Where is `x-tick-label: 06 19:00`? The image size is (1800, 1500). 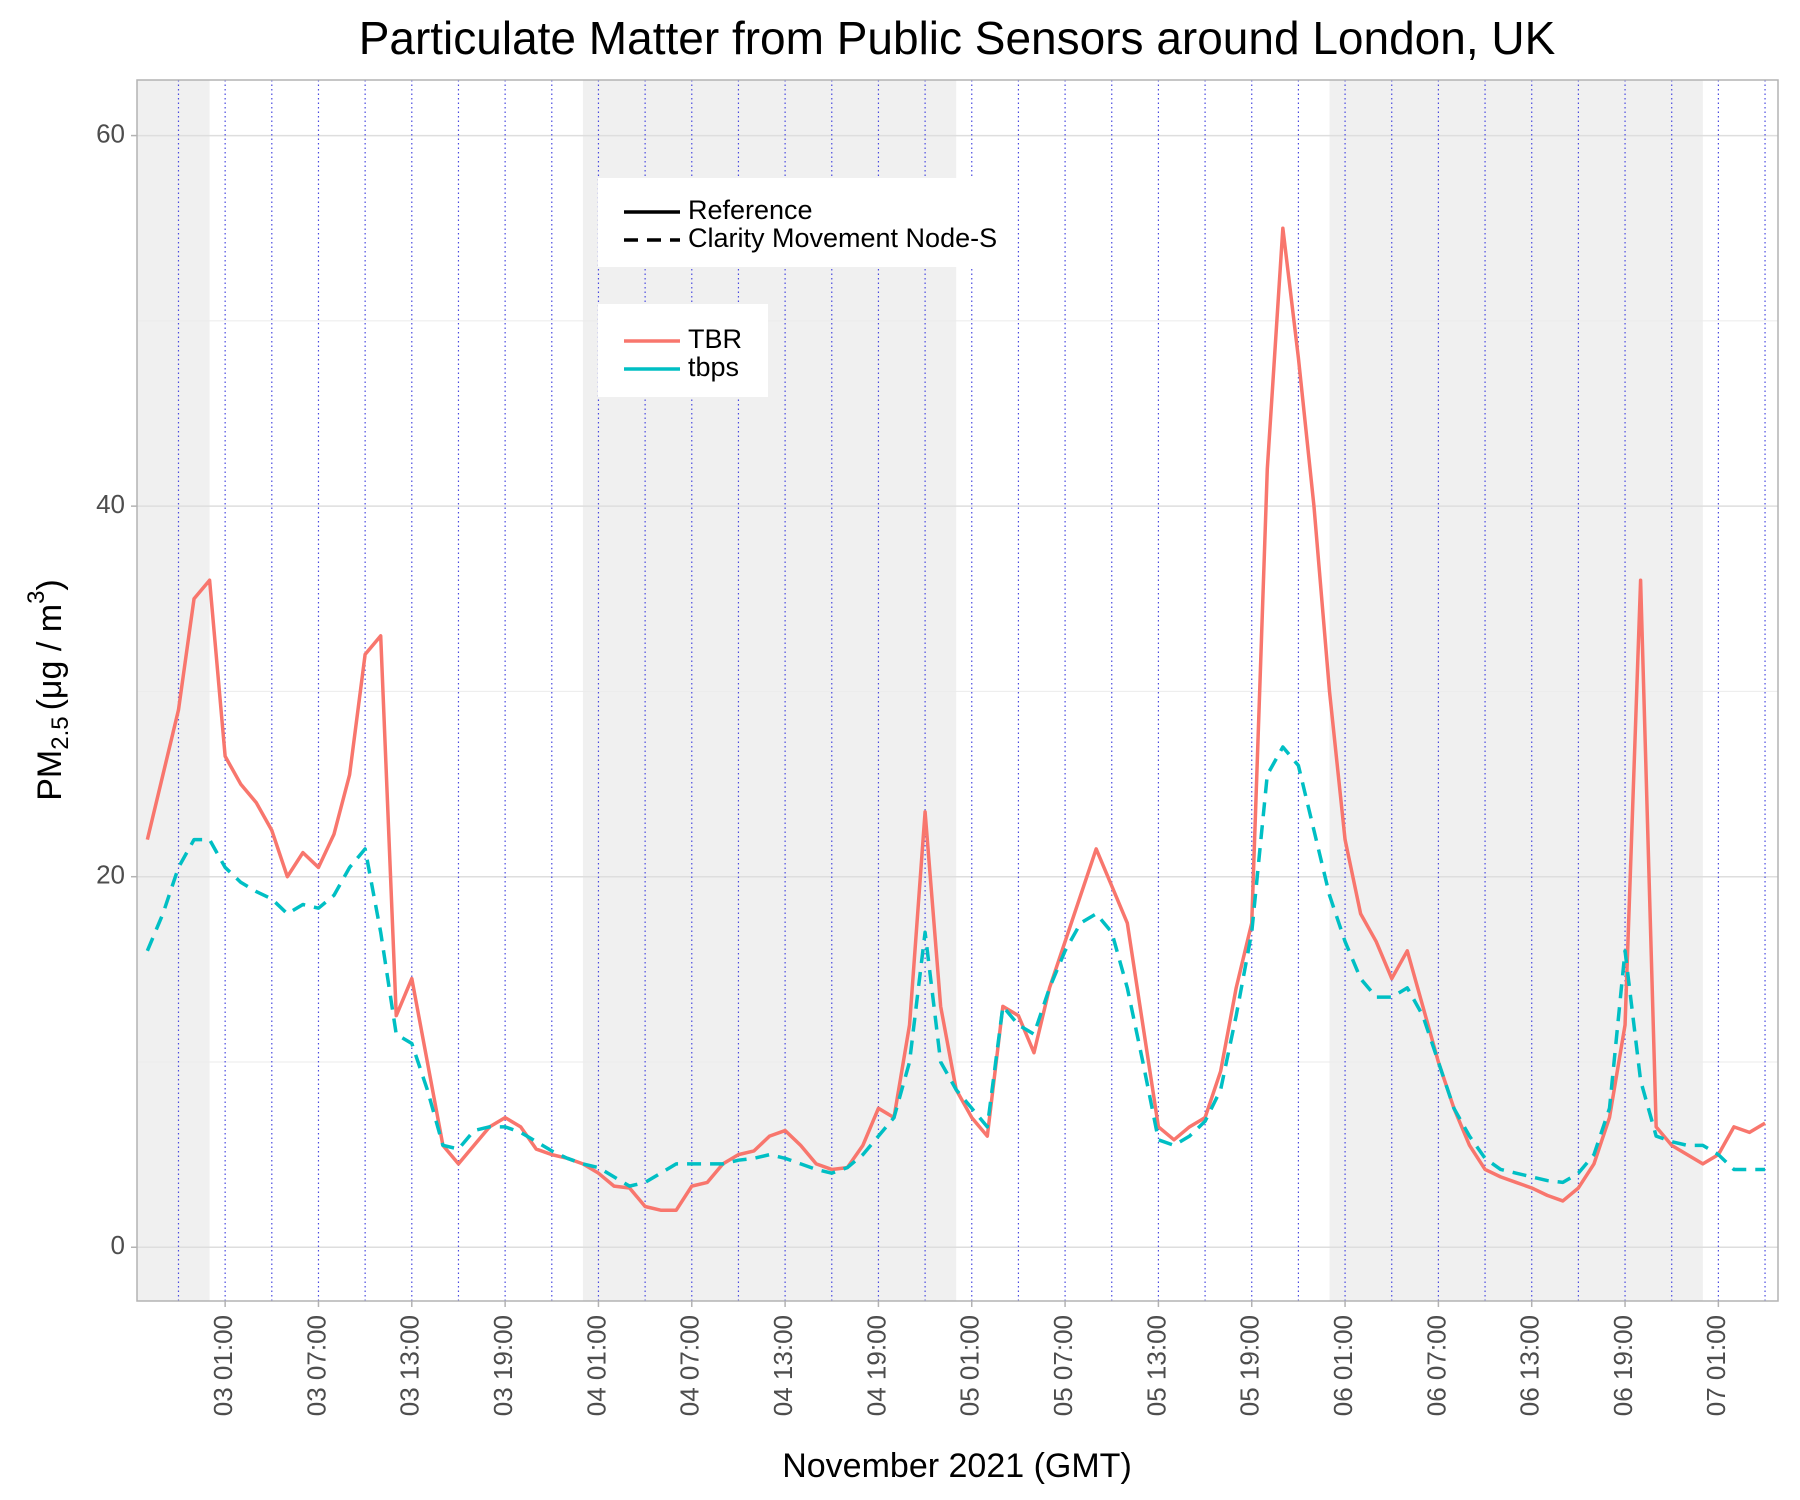 x-tick-label: 06 19:00 is located at coordinates (1623, 1365).